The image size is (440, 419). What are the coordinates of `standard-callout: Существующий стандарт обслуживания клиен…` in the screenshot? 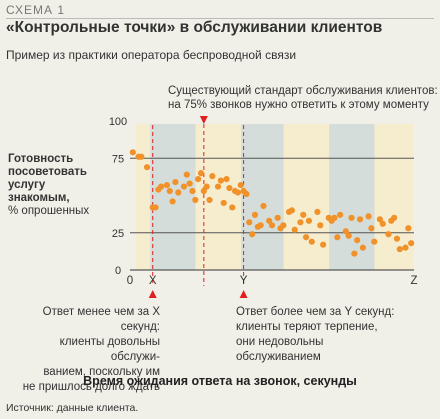 It's located at (303, 98).